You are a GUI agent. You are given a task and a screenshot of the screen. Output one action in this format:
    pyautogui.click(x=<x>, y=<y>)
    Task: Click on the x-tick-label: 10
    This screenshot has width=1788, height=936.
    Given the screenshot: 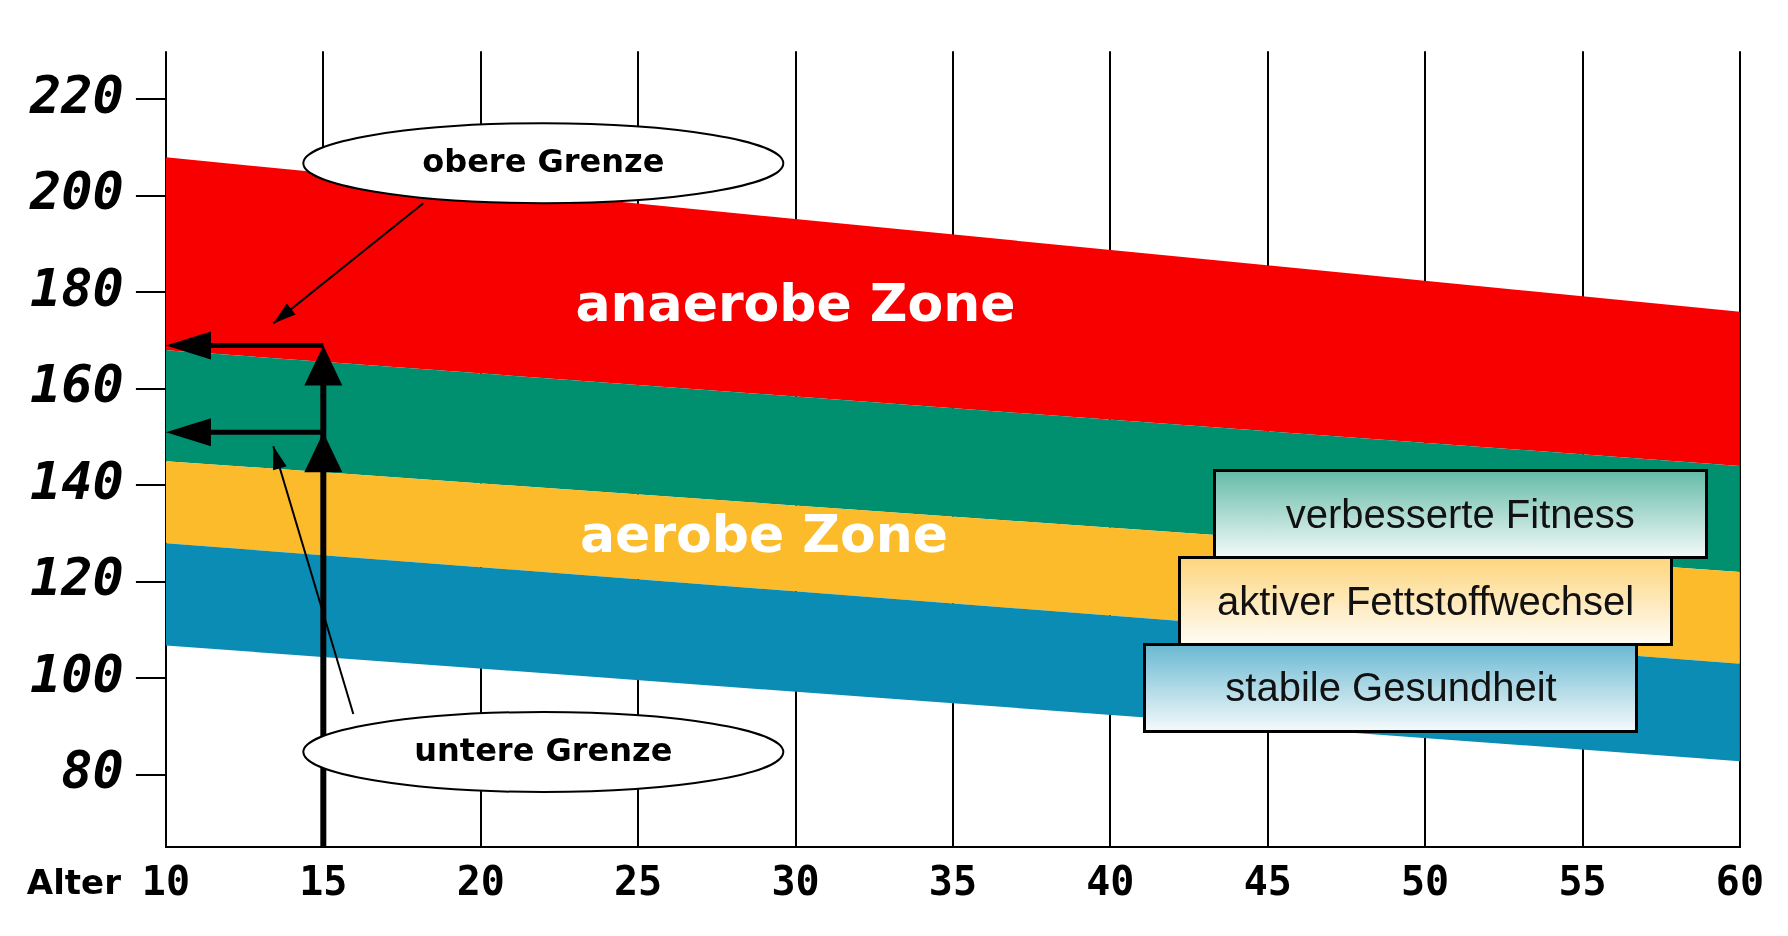 What is the action you would take?
    pyautogui.click(x=166, y=881)
    